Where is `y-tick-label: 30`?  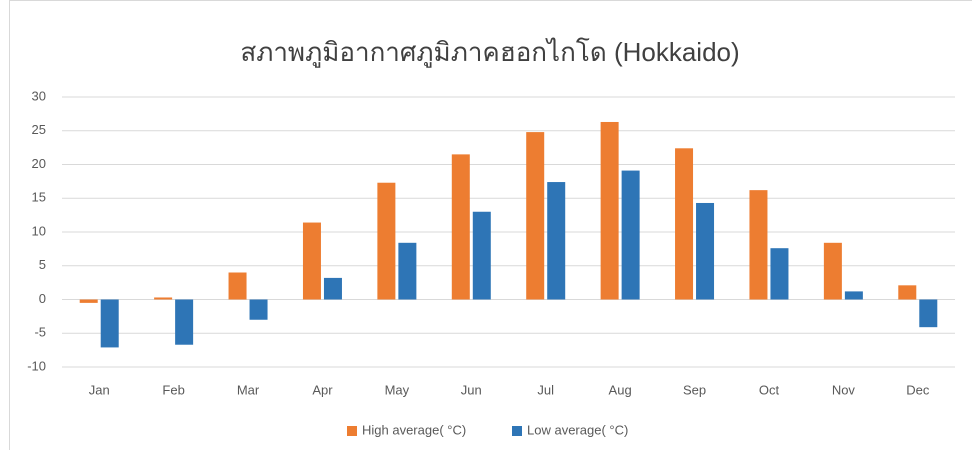 y-tick-label: 30 is located at coordinates (39, 95).